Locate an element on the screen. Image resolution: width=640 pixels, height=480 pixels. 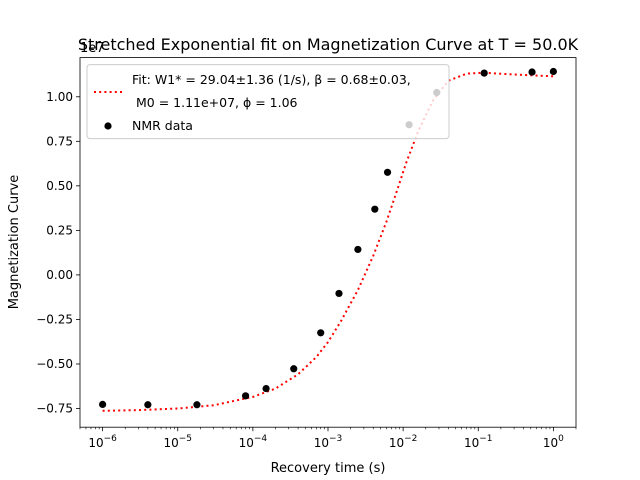
legend-data-label: NMR data is located at coordinates (162, 125).